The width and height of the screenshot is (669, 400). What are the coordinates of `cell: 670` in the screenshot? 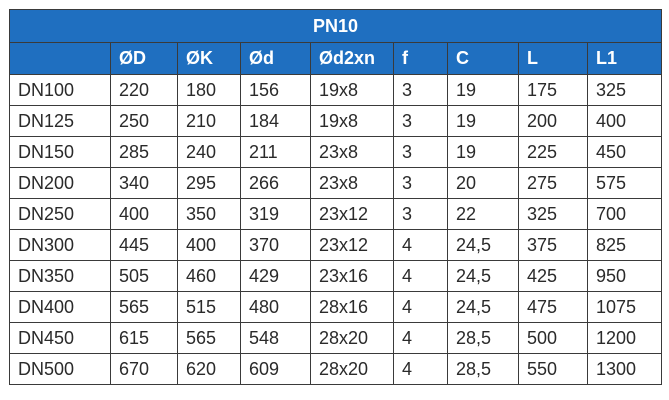 It's located at (144, 369).